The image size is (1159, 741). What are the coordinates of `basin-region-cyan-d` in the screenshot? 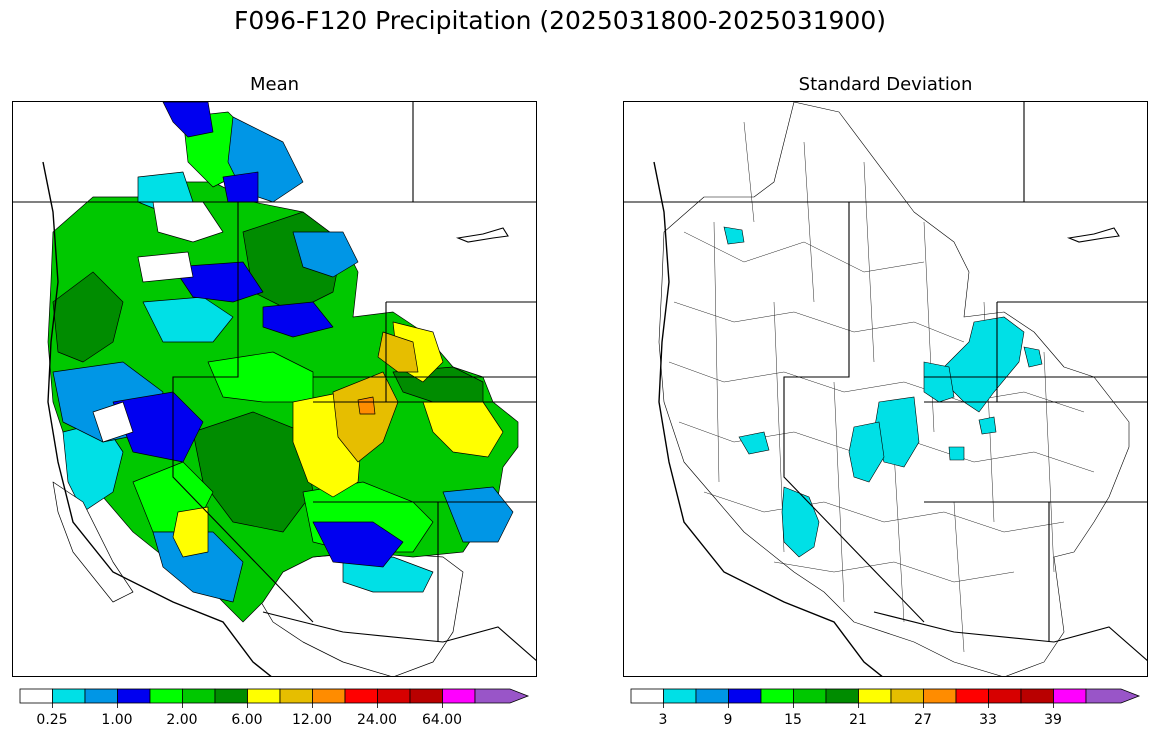 It's located at (188, 319).